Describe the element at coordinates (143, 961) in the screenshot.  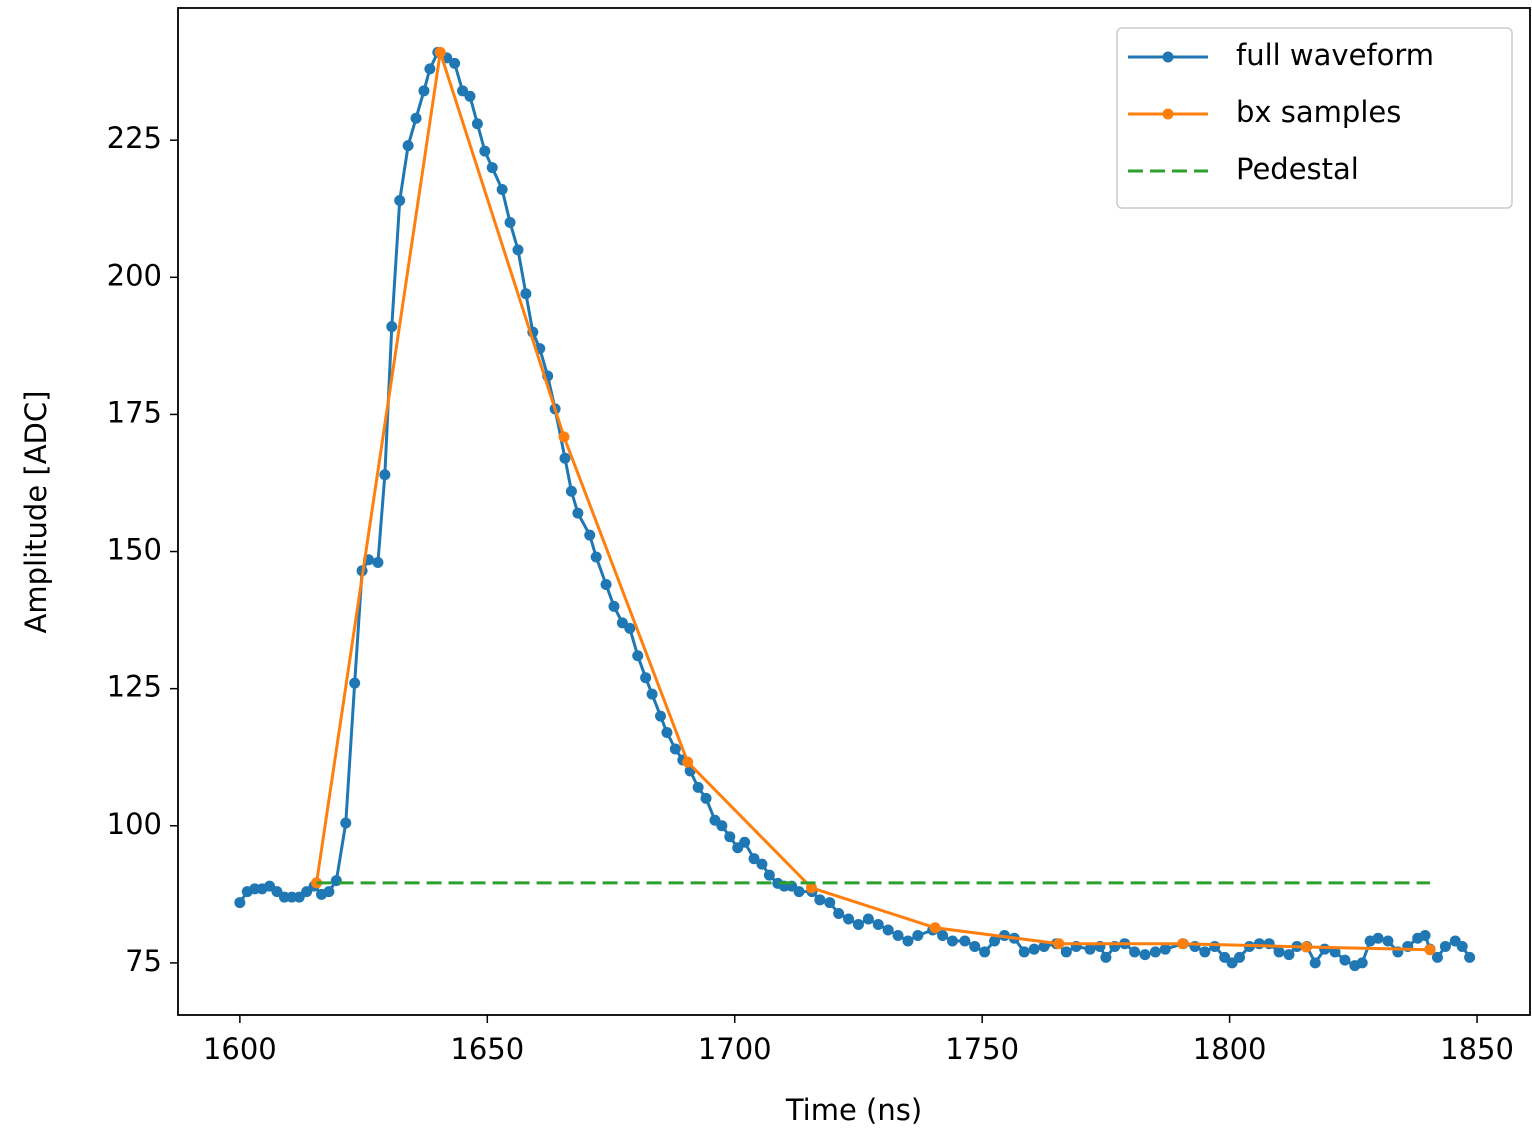
I see `y-tick-label: 75` at that location.